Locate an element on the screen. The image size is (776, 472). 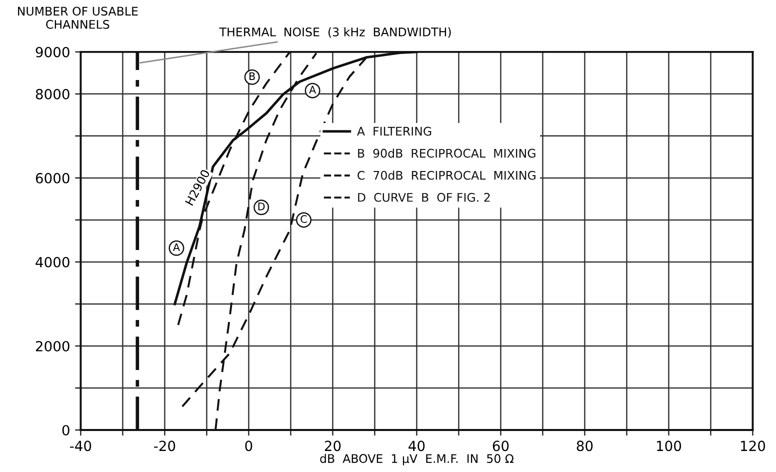
x-tick-label: -20 is located at coordinates (165, 446).